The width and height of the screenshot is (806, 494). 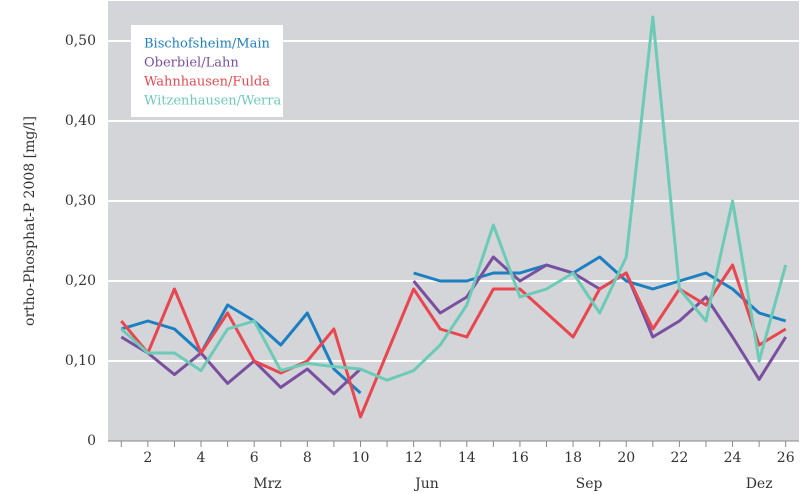 I want to click on x-tick-label: 2, so click(x=147, y=458).